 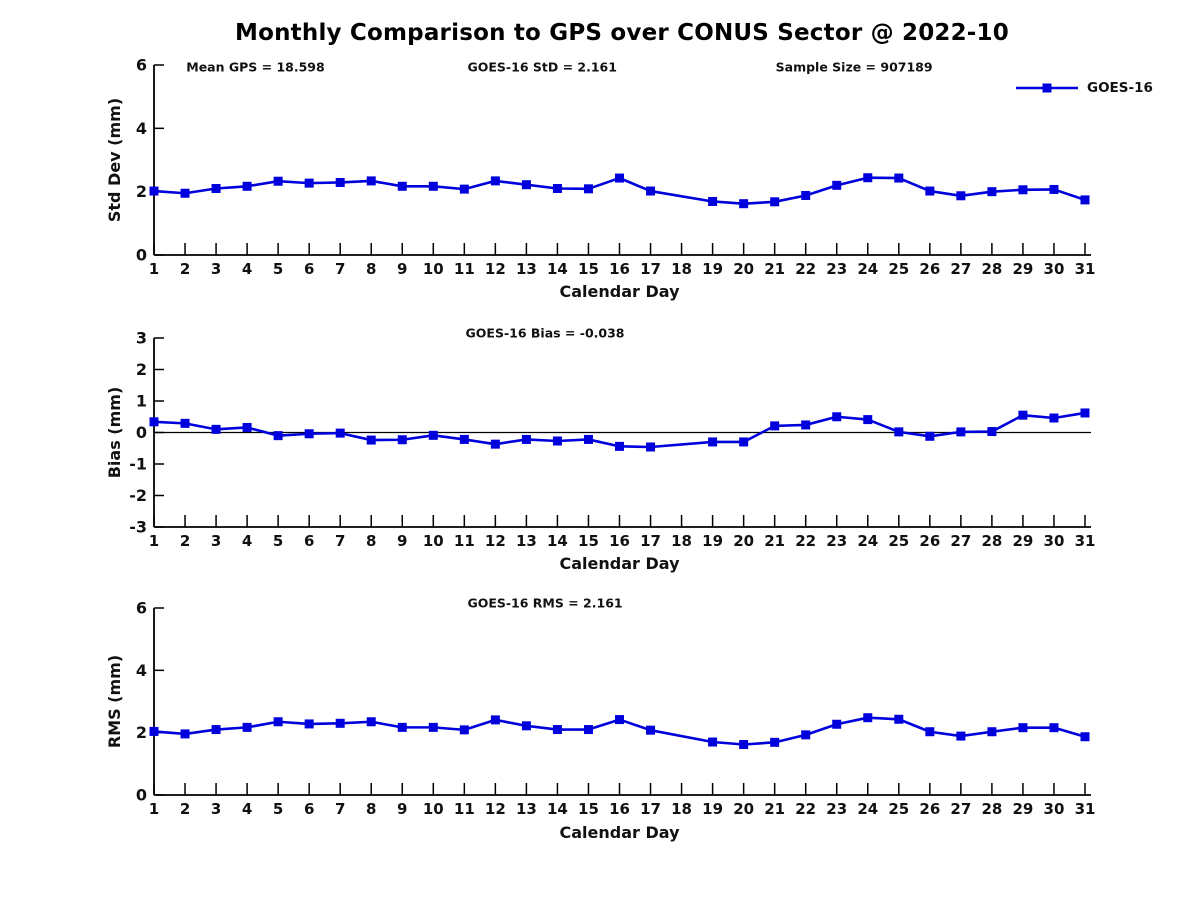 I want to click on y-tick-label: 1, so click(x=141, y=401).